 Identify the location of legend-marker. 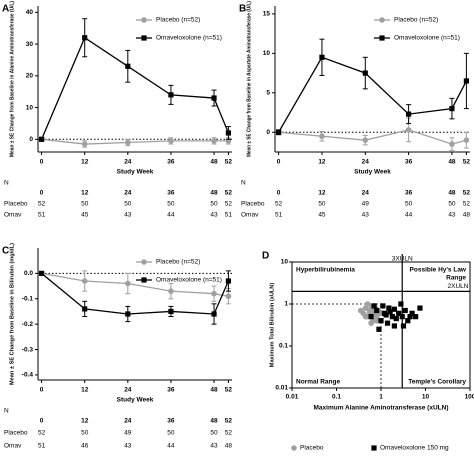
(144, 38).